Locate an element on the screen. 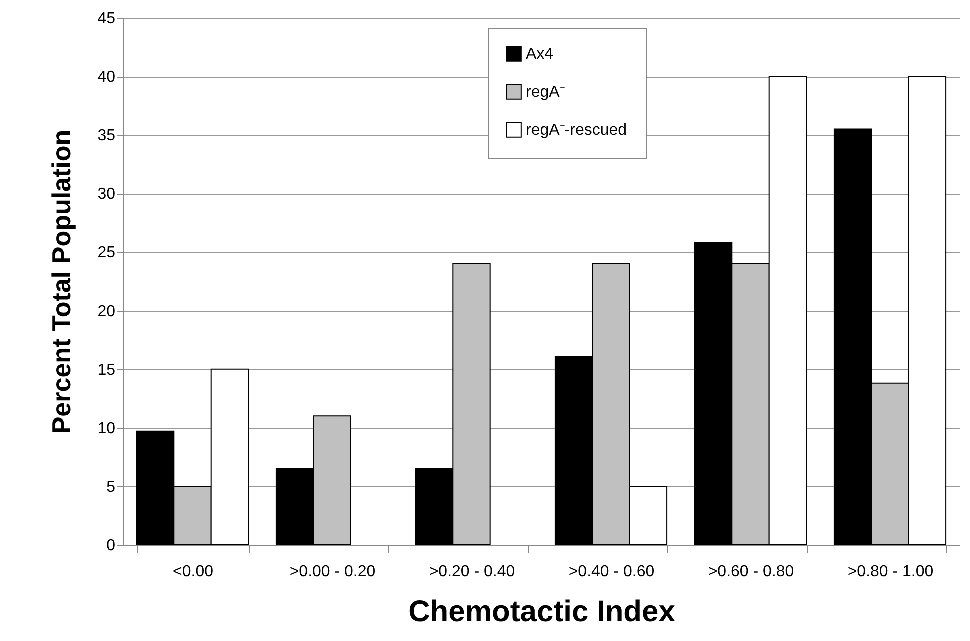 The height and width of the screenshot is (641, 970). y-tick-label: 0 is located at coordinates (111, 546).